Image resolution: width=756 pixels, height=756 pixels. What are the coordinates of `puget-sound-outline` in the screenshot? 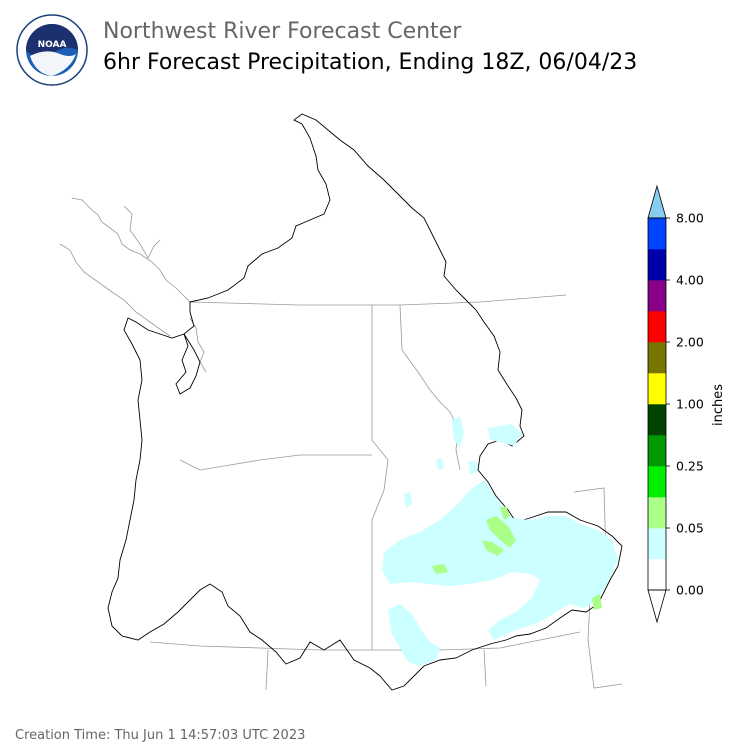 It's located at (188, 364).